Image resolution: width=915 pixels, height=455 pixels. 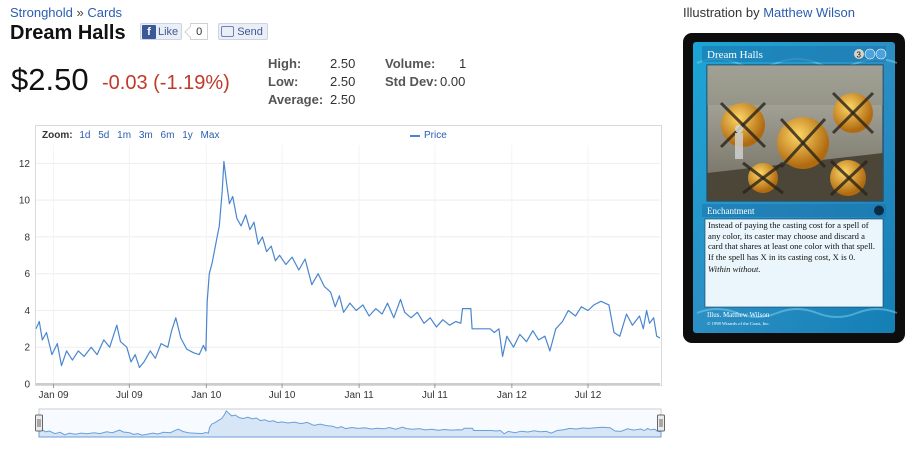 What do you see at coordinates (250, 31) in the screenshot?
I see `send-label: Send` at bounding box center [250, 31].